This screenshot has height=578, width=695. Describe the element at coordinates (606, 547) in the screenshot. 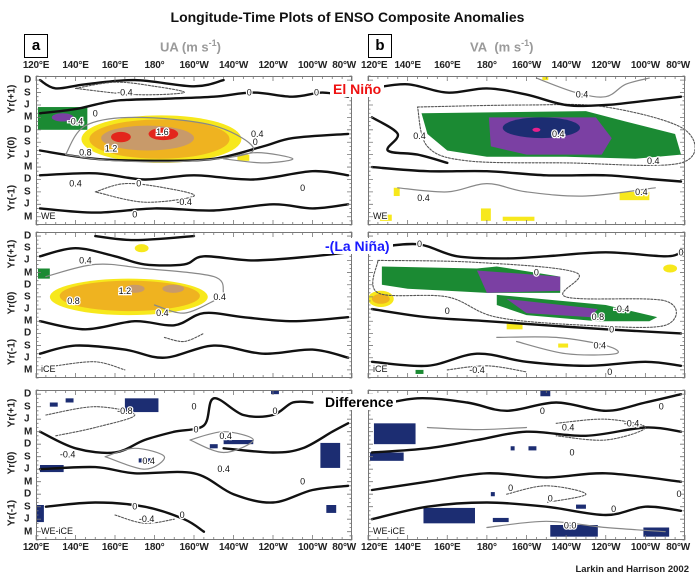

I see `x-tick-label: 120°W` at that location.